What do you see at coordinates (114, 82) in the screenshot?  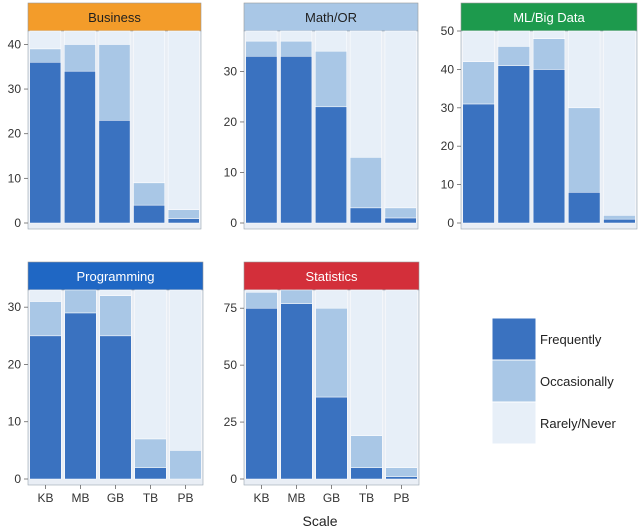 I see `bar-business-gb-occasionally` at bounding box center [114, 82].